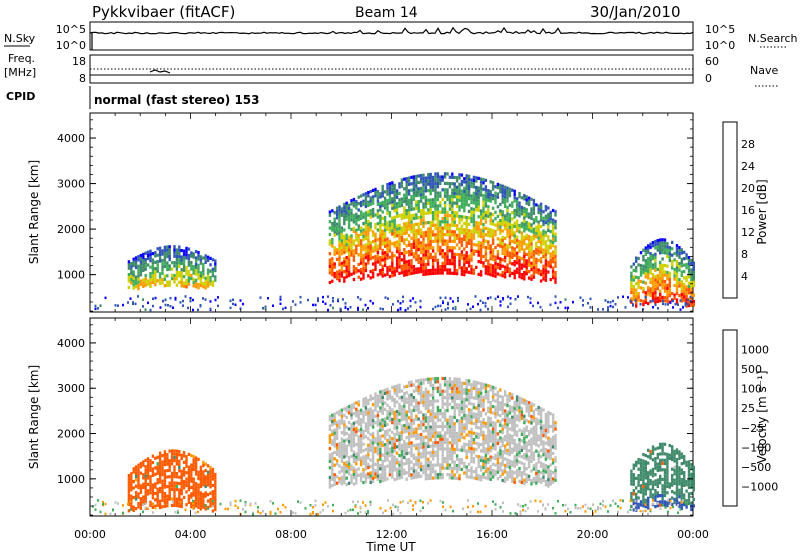 This screenshot has width=800, height=554. Describe the element at coordinates (21, 58) in the screenshot. I see `freq-label: Freq.` at that location.